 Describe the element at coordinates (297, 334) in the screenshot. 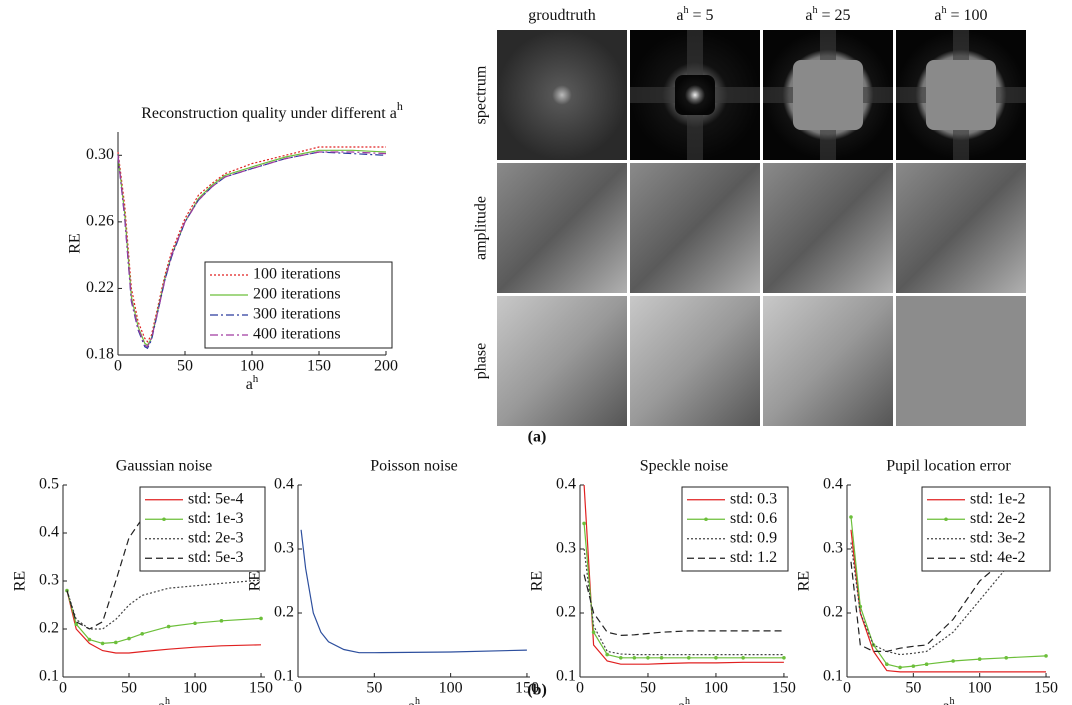

I see `legend-label: 400 iterations` at that location.